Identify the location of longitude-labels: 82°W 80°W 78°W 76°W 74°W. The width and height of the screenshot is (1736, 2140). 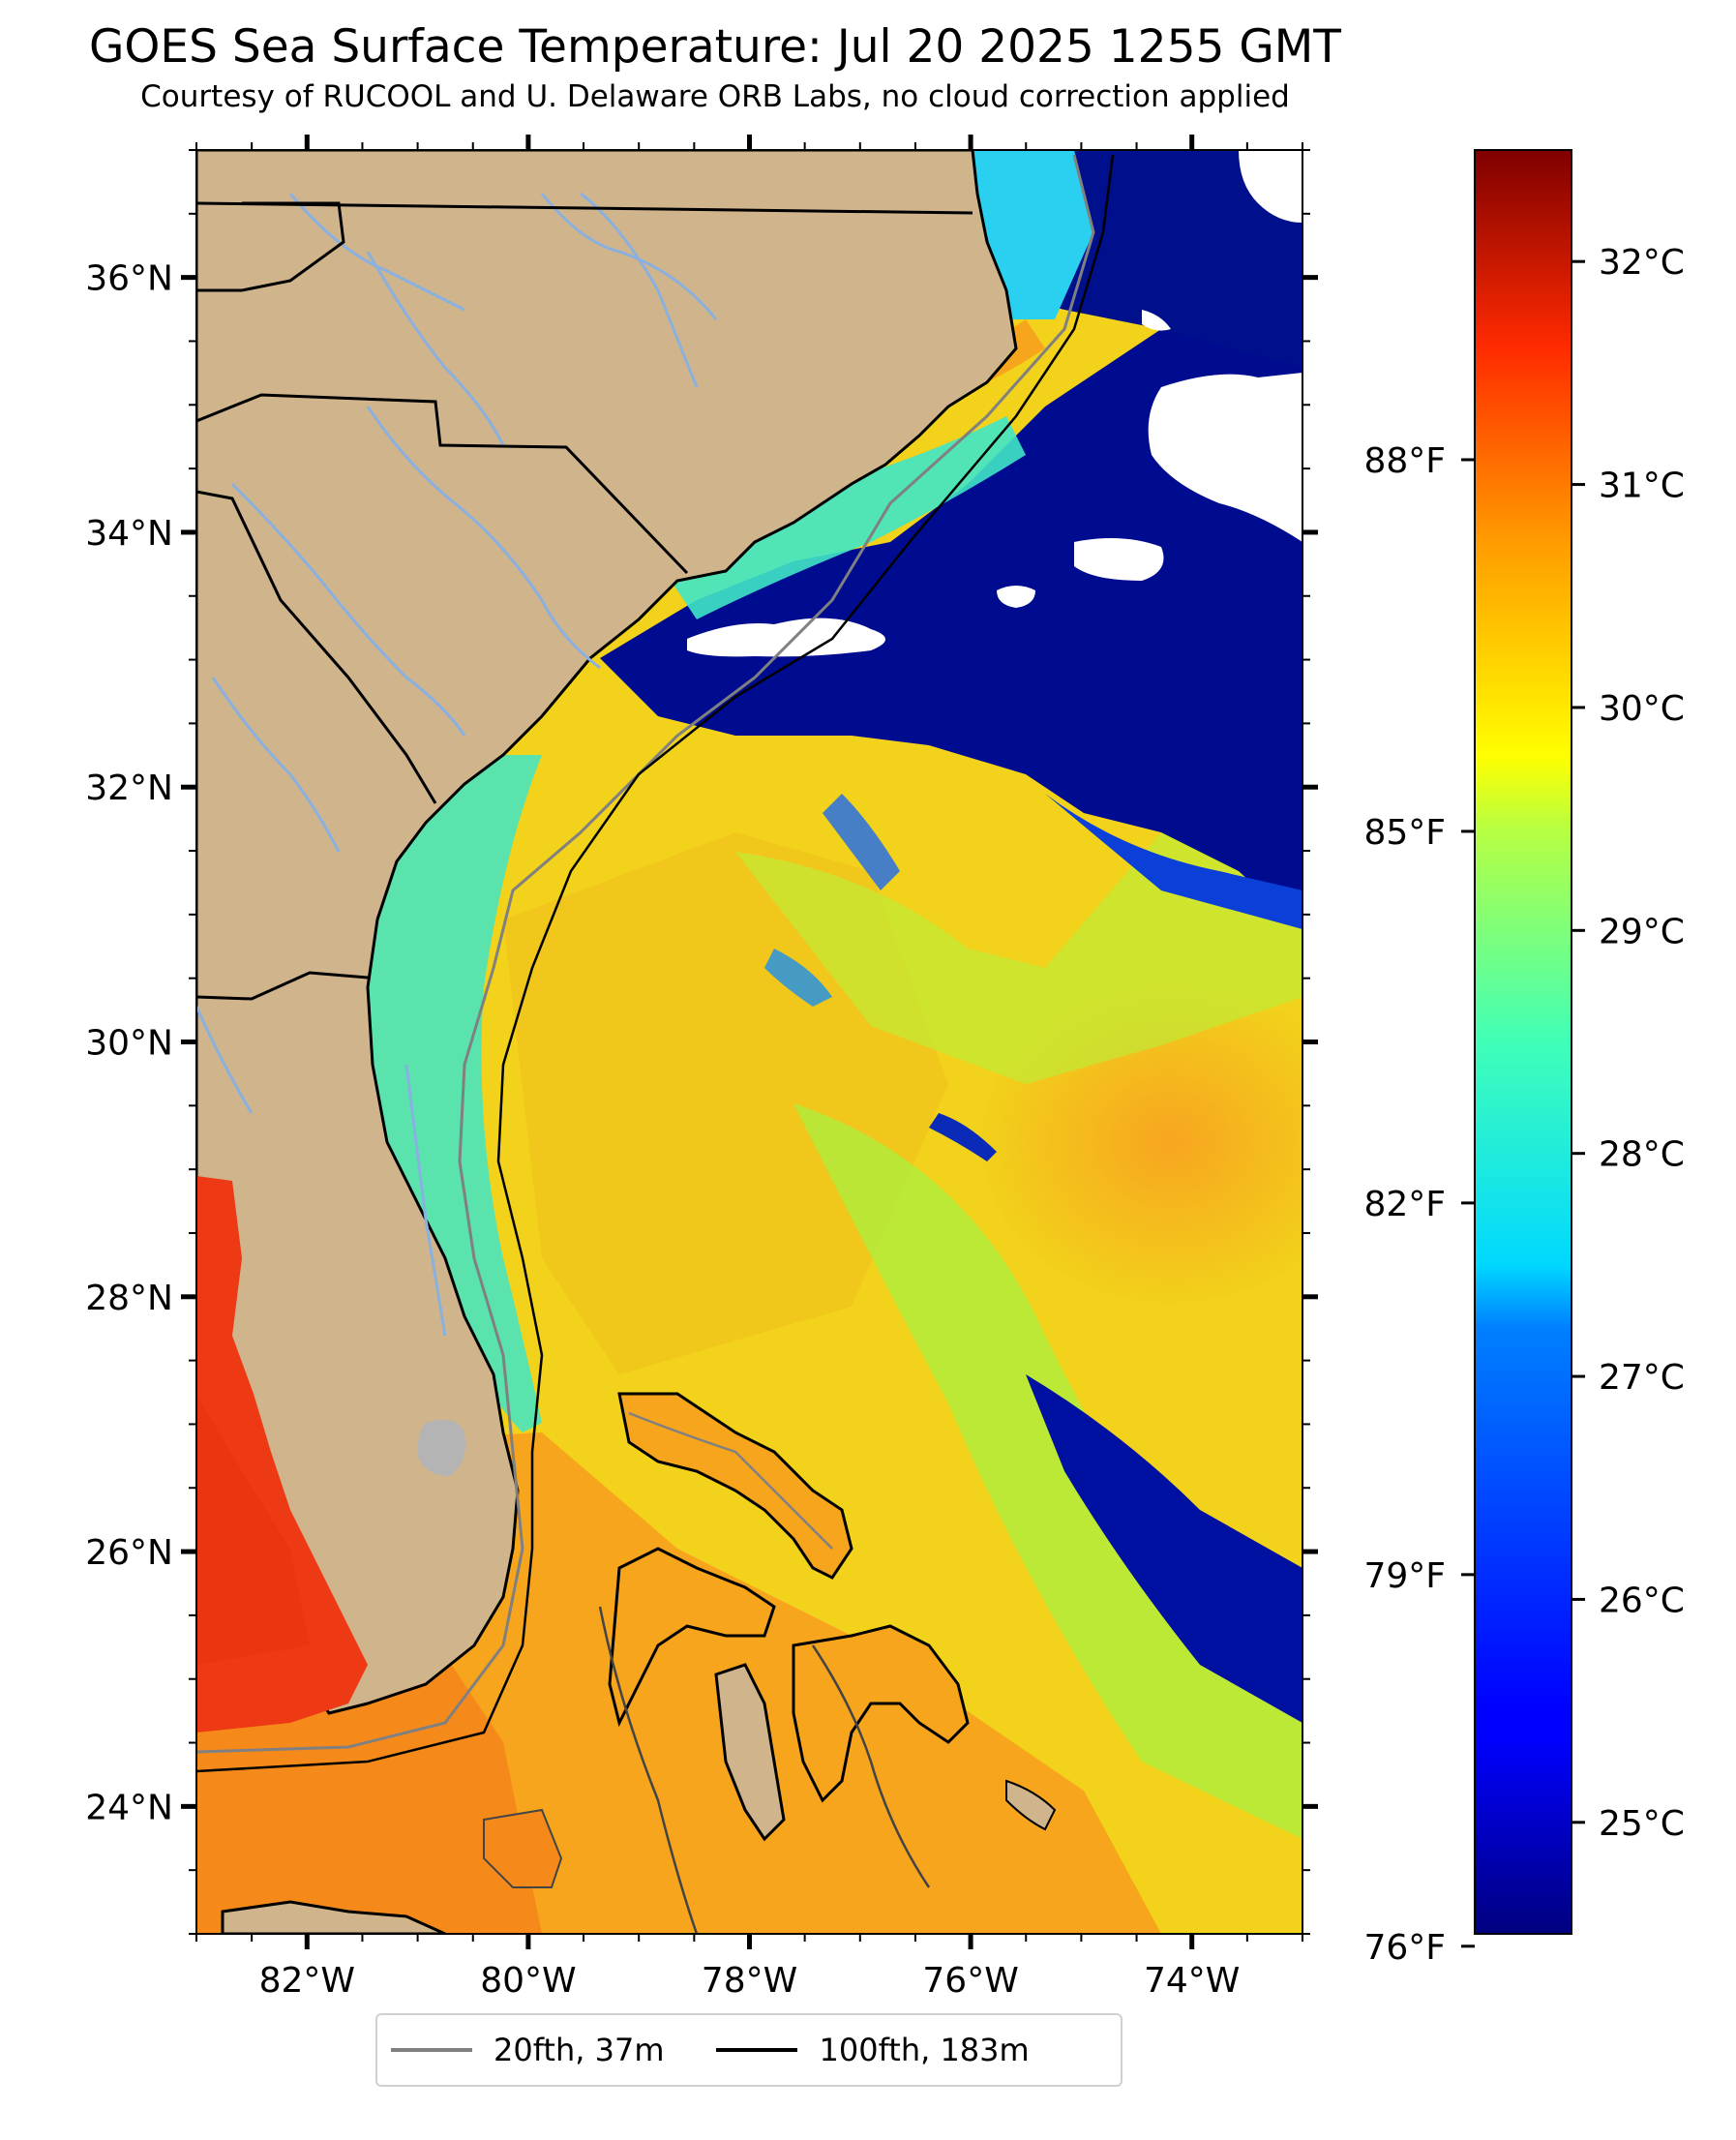
(750, 1981).